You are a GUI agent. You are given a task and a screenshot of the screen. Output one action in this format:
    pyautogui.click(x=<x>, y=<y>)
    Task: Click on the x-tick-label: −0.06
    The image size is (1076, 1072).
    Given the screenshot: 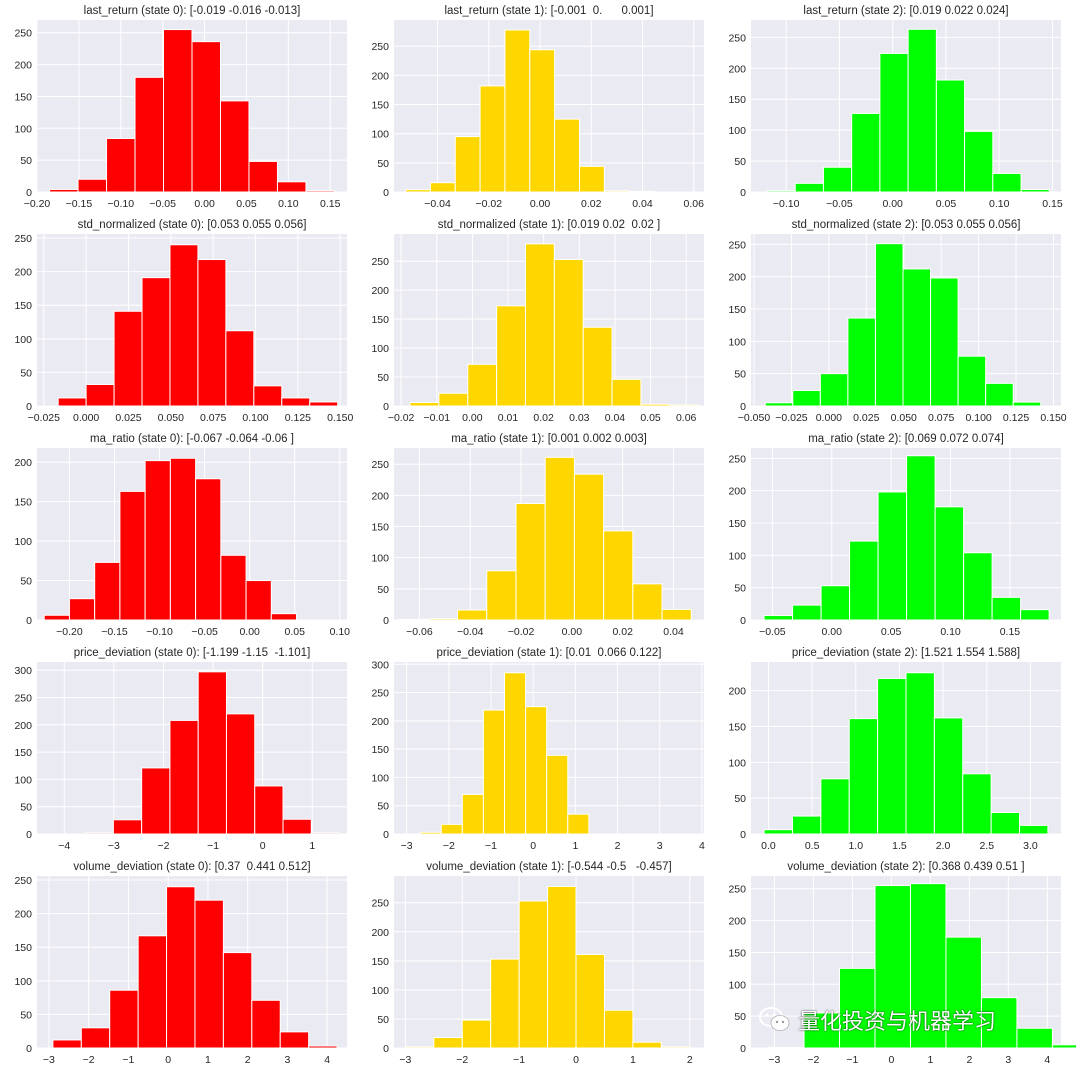 What is the action you would take?
    pyautogui.click(x=419, y=632)
    